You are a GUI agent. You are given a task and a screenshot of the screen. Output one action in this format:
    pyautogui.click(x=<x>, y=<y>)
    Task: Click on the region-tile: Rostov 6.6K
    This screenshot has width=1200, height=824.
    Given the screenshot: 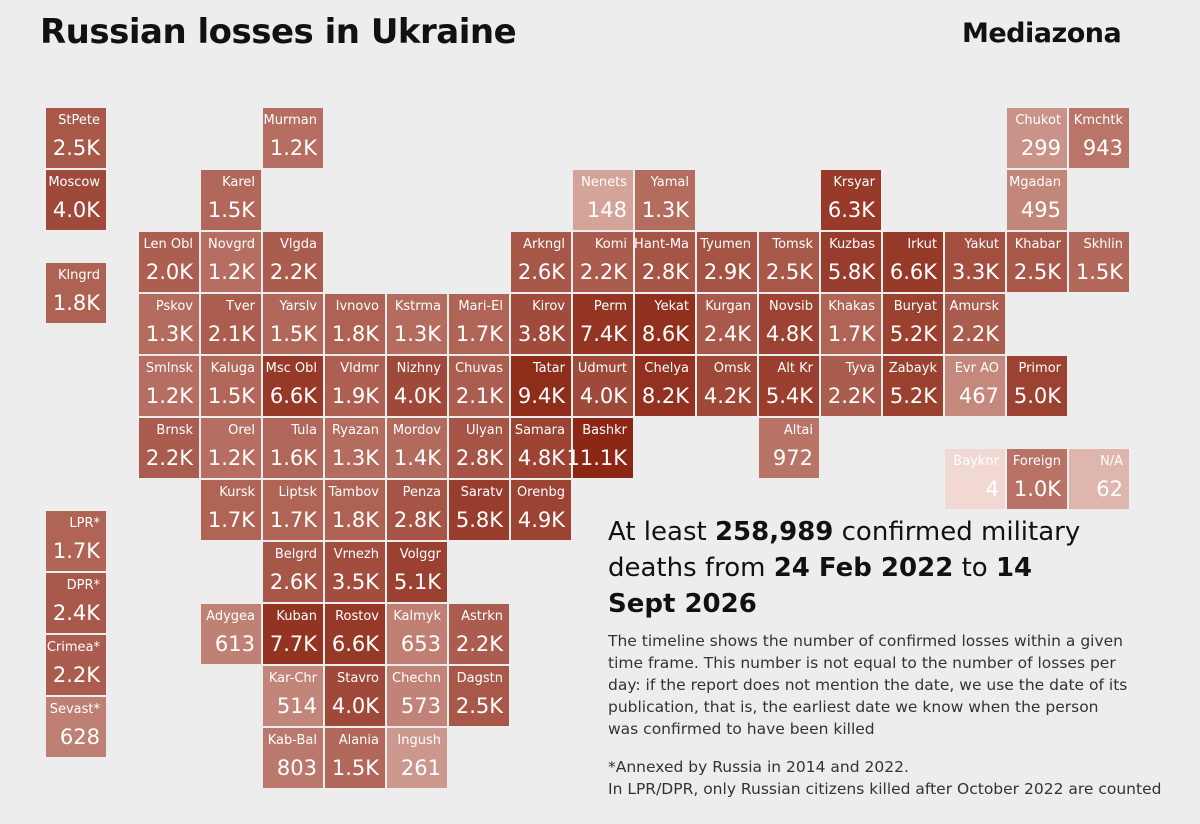 What is the action you would take?
    pyautogui.click(x=355, y=634)
    